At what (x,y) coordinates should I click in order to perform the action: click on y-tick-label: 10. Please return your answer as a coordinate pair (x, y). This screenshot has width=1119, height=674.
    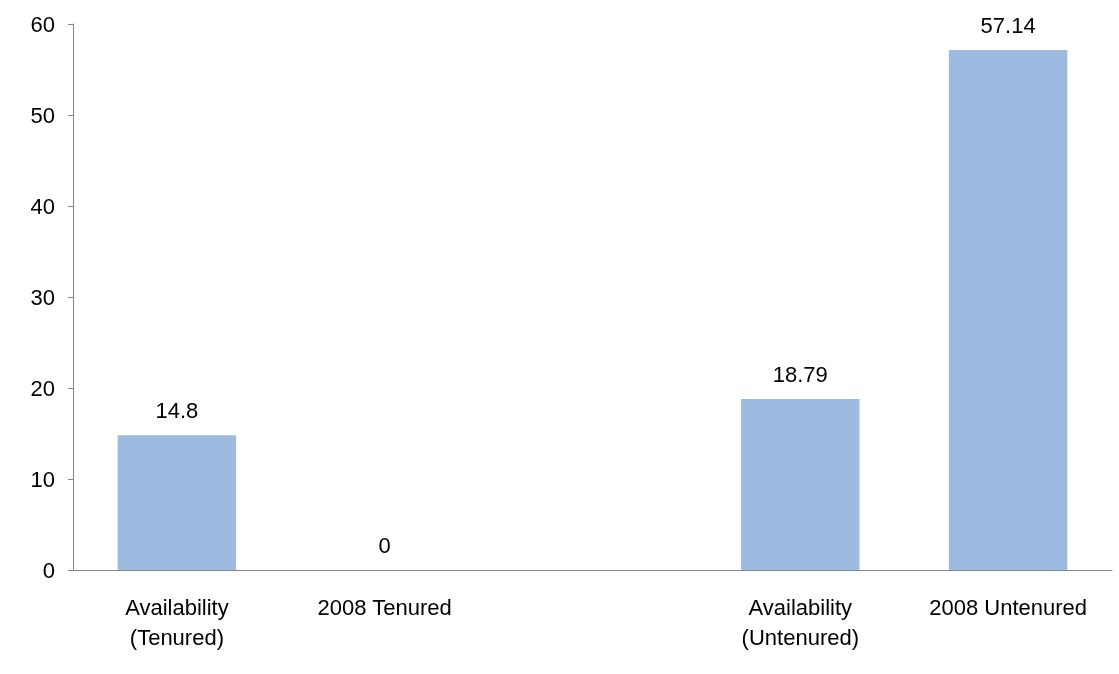
    Looking at the image, I should click on (42, 479).